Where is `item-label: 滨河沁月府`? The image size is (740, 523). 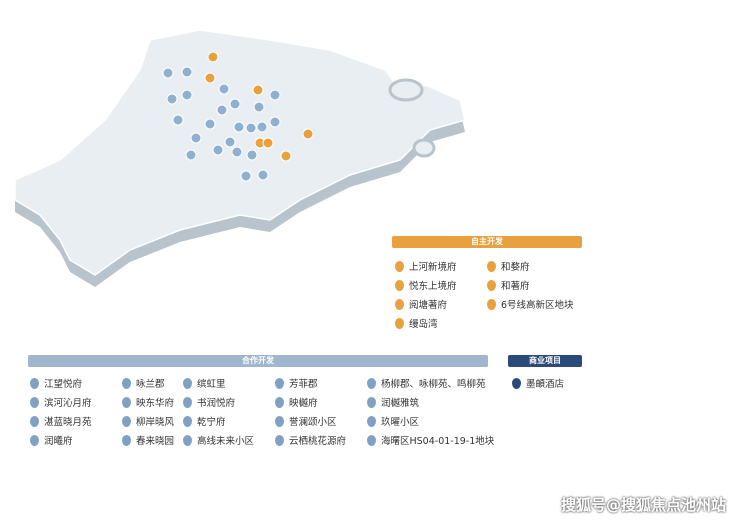
item-label: 滨河沁月府 is located at coordinates (68, 403).